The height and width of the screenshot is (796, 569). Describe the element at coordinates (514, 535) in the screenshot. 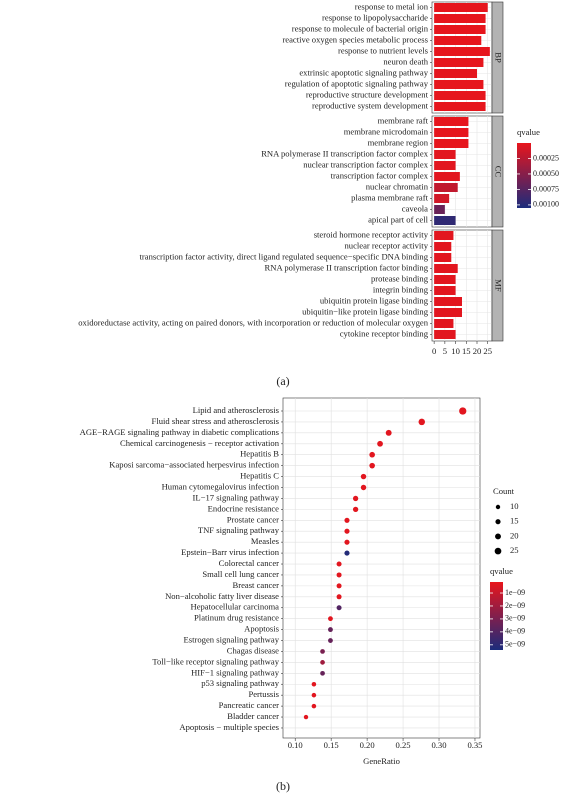

I see `legend-label: 20` at that location.